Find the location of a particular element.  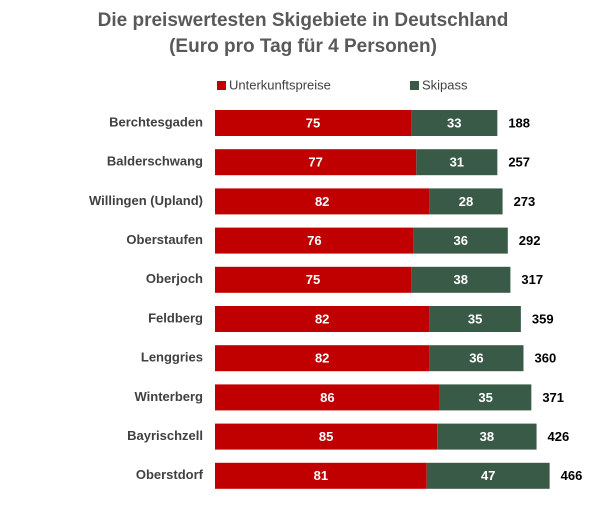

value-label: 81 is located at coordinates (321, 475).